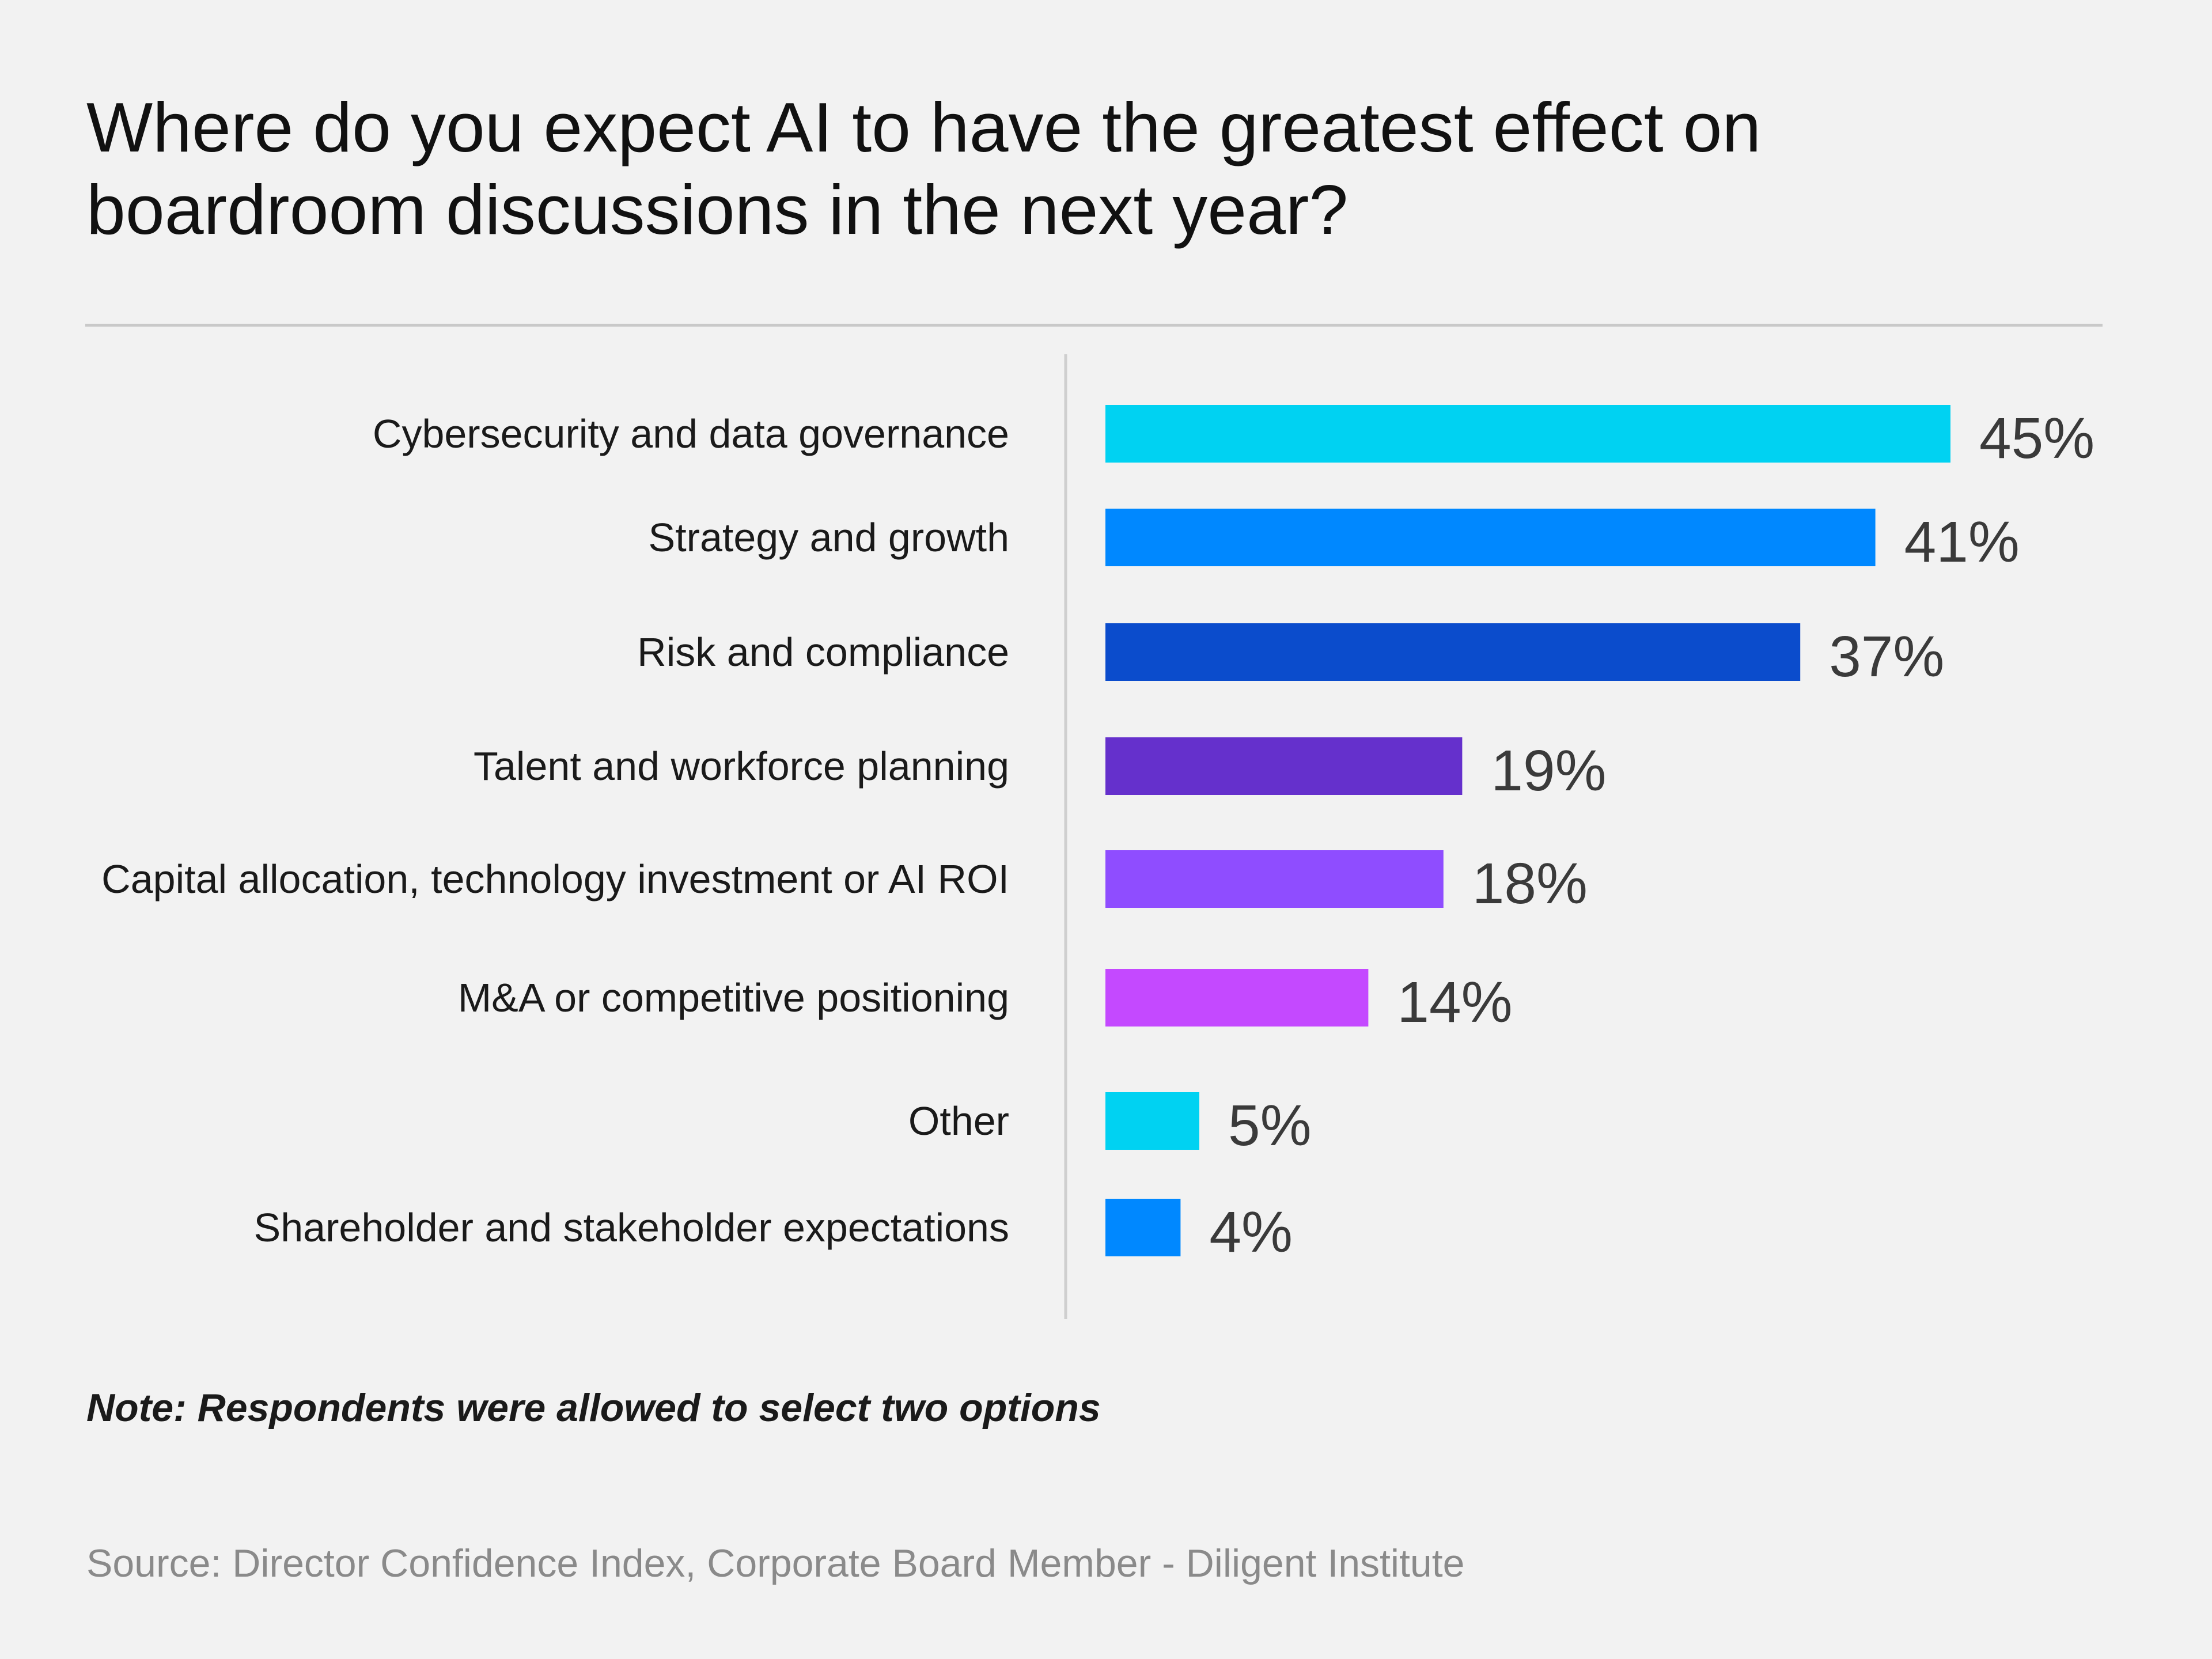 This screenshot has height=1659, width=2212. What do you see at coordinates (1454, 1002) in the screenshot?
I see `value-label: 14%` at bounding box center [1454, 1002].